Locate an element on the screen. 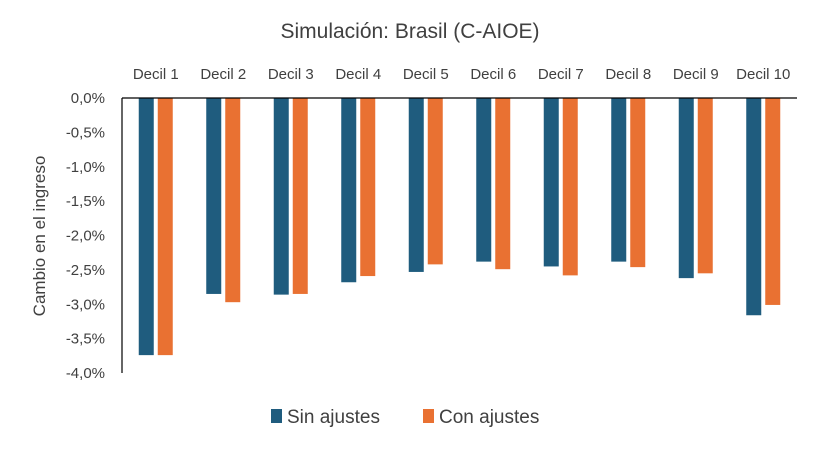  category-label: Decil 4 is located at coordinates (358, 74).